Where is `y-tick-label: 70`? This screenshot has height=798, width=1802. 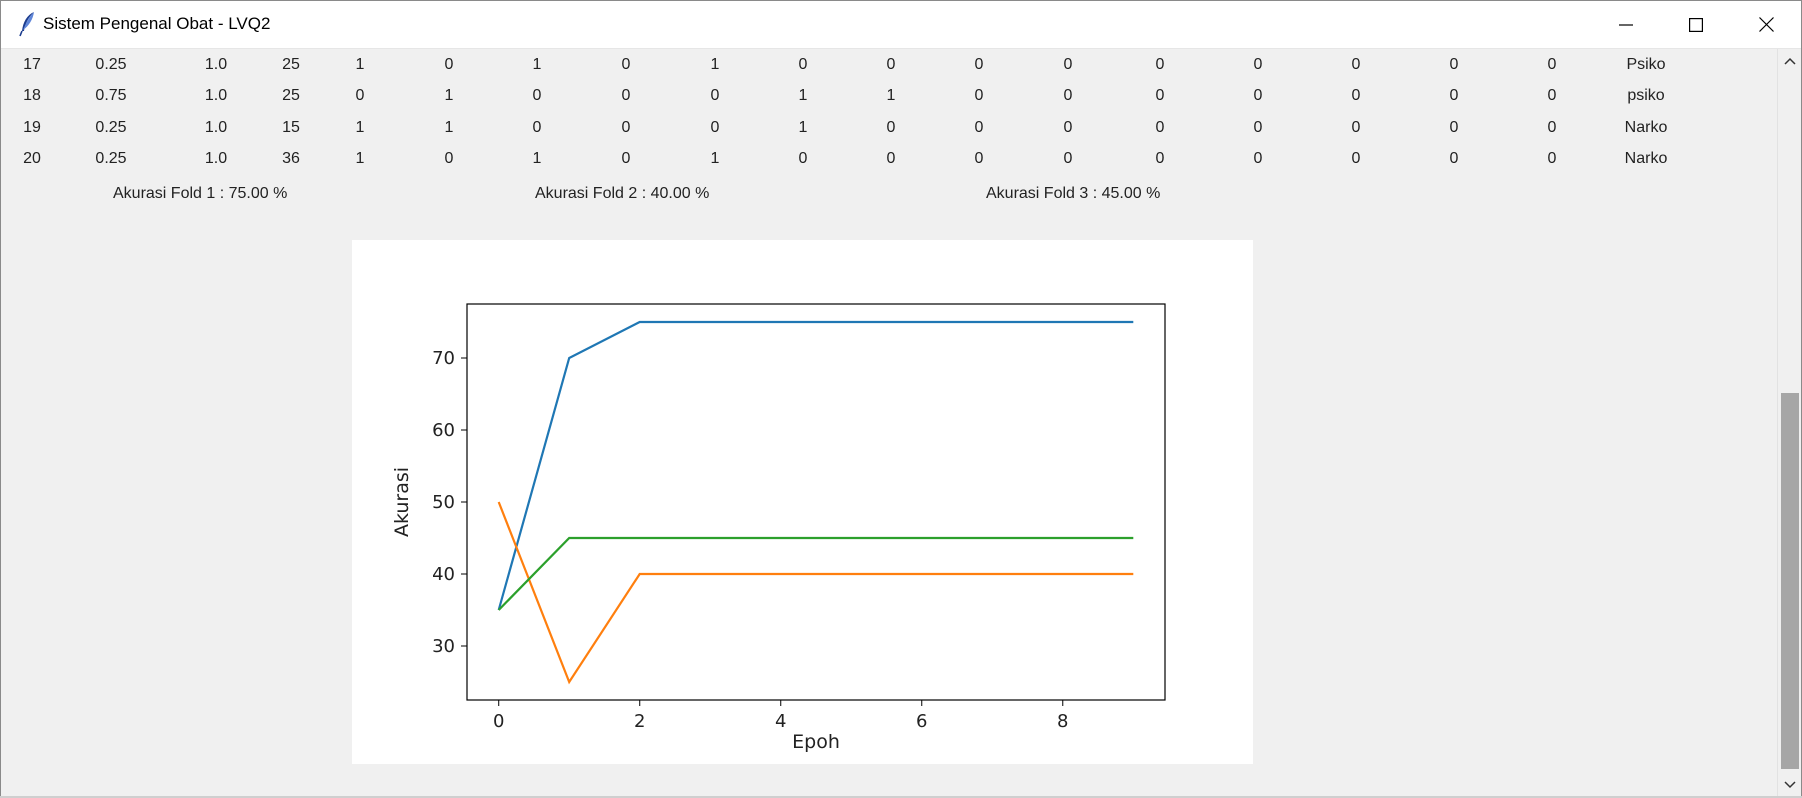
y-tick-label: 70 is located at coordinates (443, 358).